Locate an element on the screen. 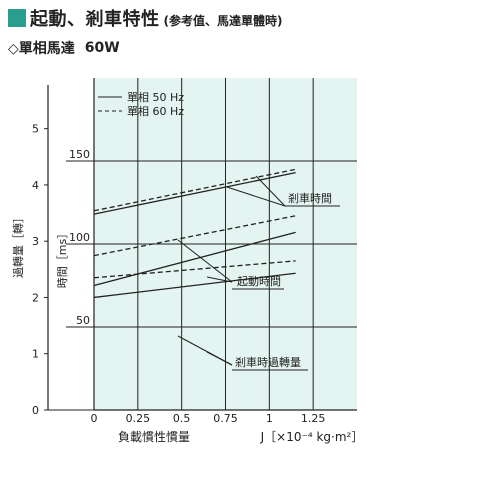 The image size is (500, 500). x-axis-label: 負載慣性慣量 is located at coordinates (154, 436).